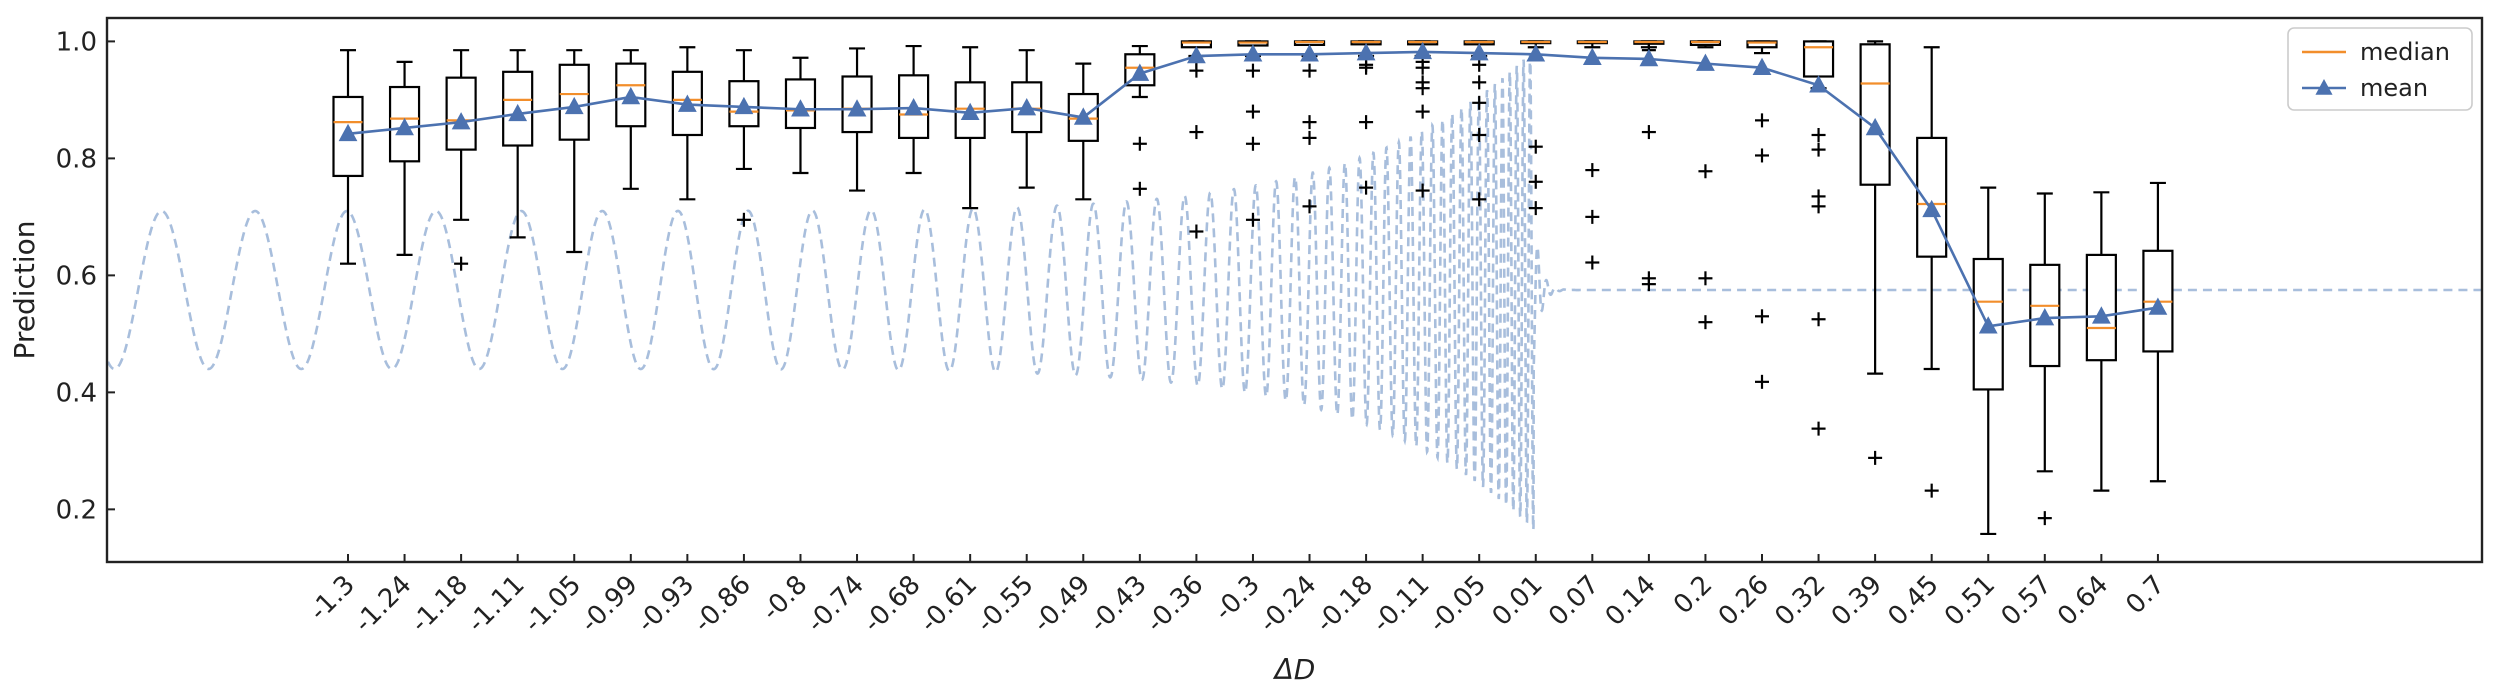 This screenshot has width=2500, height=690. I want to click on mean-marker--0.55, so click(1027, 107).